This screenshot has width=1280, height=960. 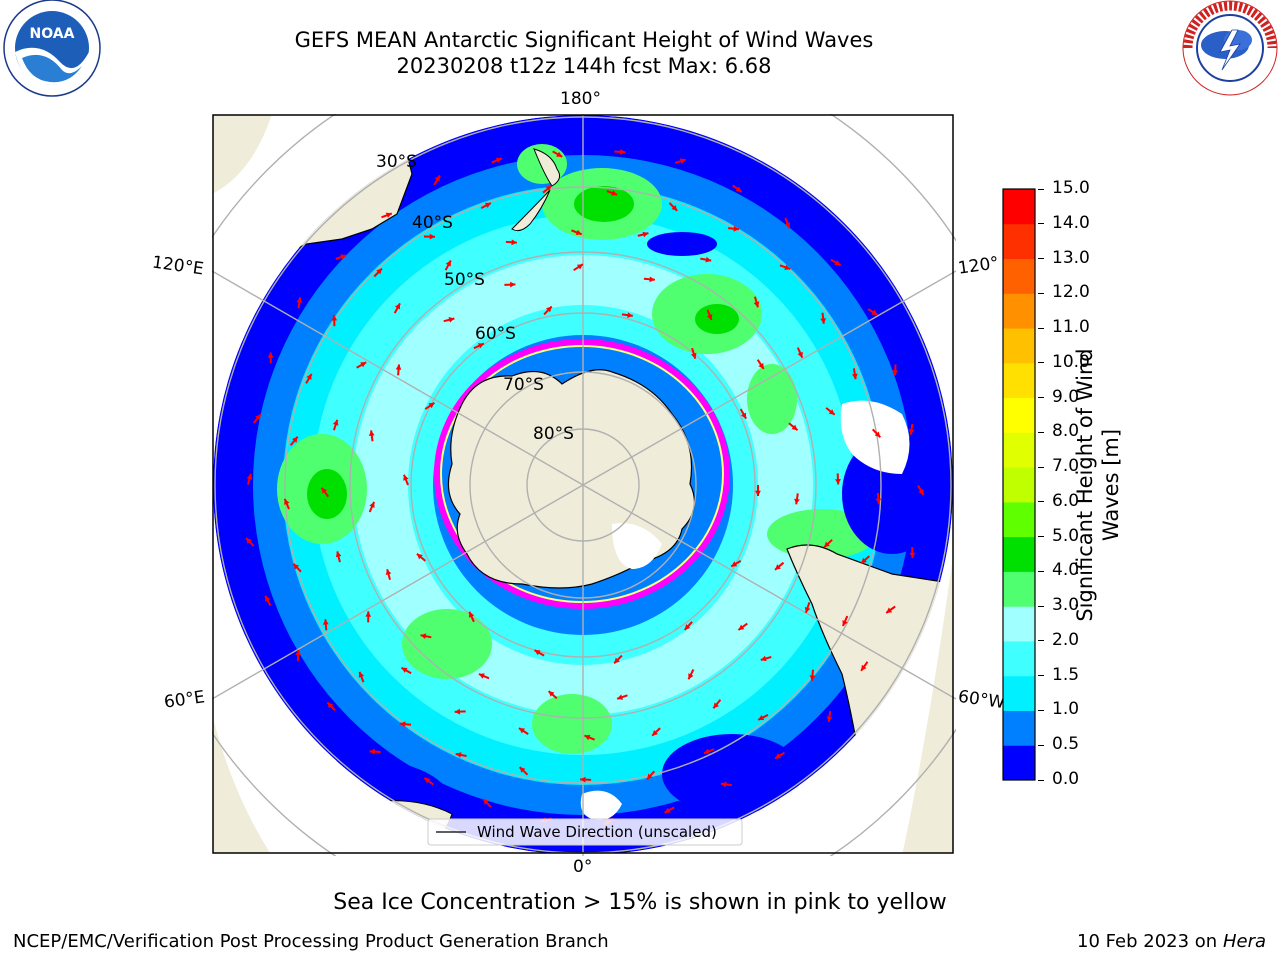 I want to click on lon-label-60w: 60°W, so click(x=981, y=700).